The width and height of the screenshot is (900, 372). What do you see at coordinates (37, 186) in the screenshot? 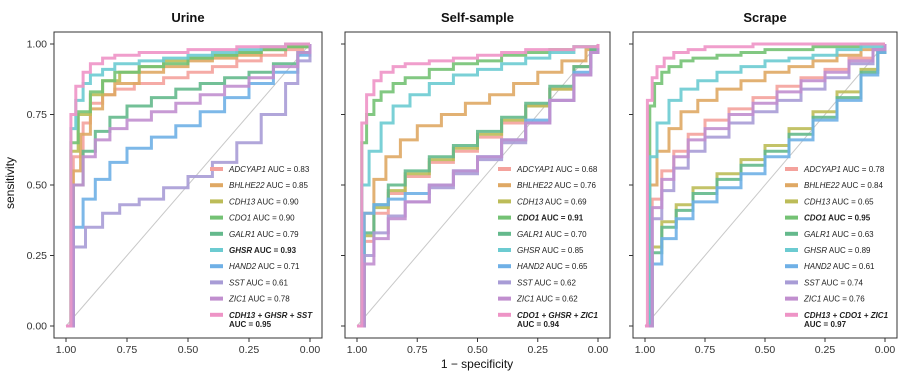
I see `y-tick-label: 0.50` at bounding box center [37, 186].